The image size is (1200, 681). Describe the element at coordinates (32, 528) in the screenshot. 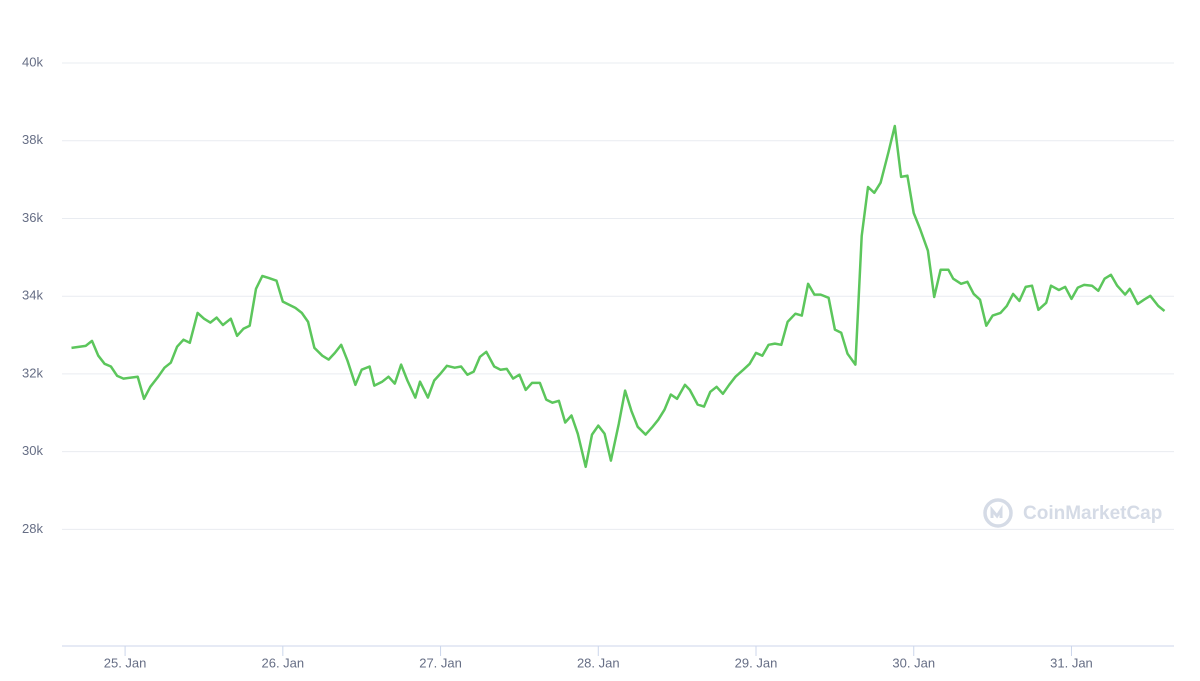

I see `y-tick-label: 28k` at that location.